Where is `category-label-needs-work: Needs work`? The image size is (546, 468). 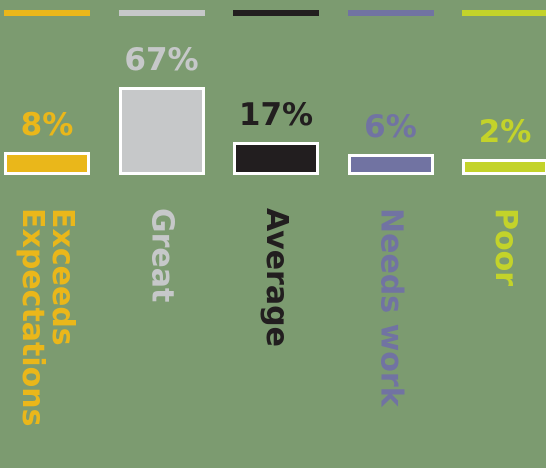 category-label-needs-work: Needs work is located at coordinates (391, 307).